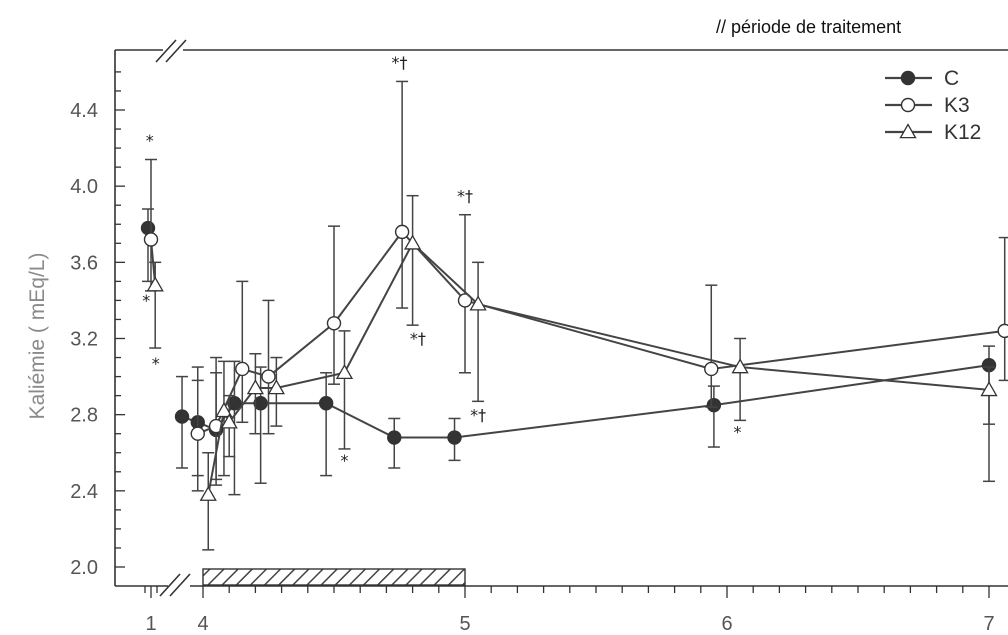  What do you see at coordinates (84, 492) in the screenshot?
I see `y-tick-label: 2.4` at bounding box center [84, 492].